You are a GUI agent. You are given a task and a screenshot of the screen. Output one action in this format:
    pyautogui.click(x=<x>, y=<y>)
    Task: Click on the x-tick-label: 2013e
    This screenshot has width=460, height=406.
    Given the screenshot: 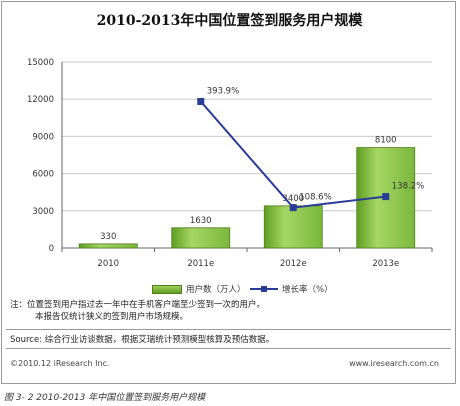 What is the action you would take?
    pyautogui.click(x=385, y=264)
    